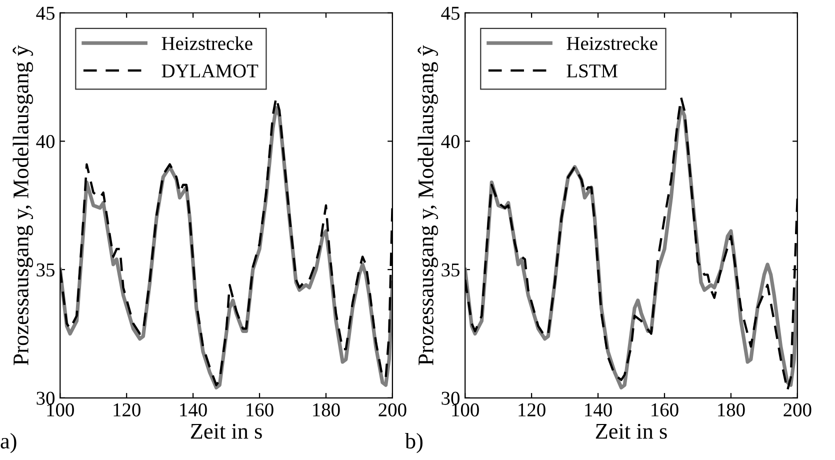 This screenshot has height=460, width=835. What do you see at coordinates (592, 71) in the screenshot?
I see `legend-label: LSTM` at bounding box center [592, 71].